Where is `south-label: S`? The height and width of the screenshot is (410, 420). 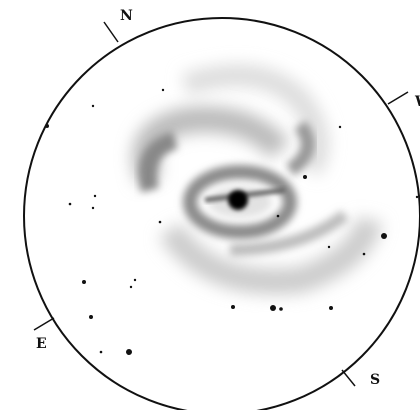
south-label: S is located at coordinates (375, 380).